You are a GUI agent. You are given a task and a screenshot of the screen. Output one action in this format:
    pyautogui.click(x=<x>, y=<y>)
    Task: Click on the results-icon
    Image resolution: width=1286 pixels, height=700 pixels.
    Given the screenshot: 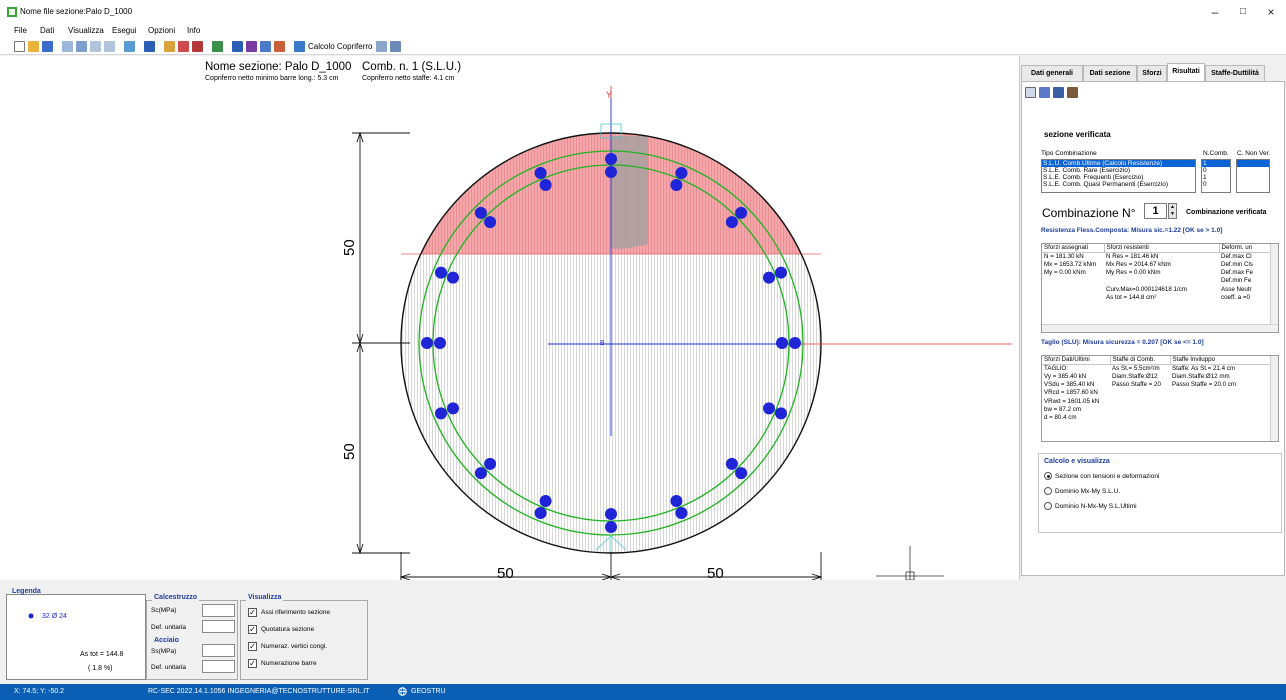 What is the action you would take?
    pyautogui.click(x=197, y=46)
    